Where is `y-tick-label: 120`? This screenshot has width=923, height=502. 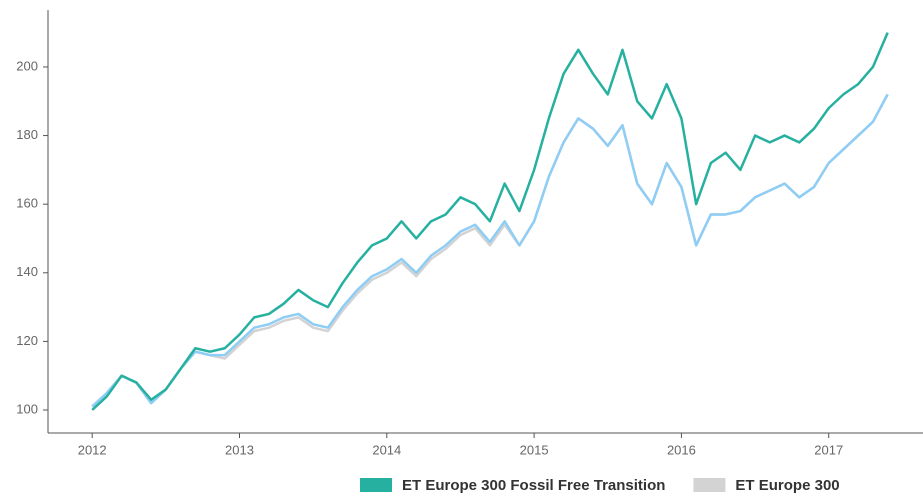
y-tick-label: 120 is located at coordinates (27, 340).